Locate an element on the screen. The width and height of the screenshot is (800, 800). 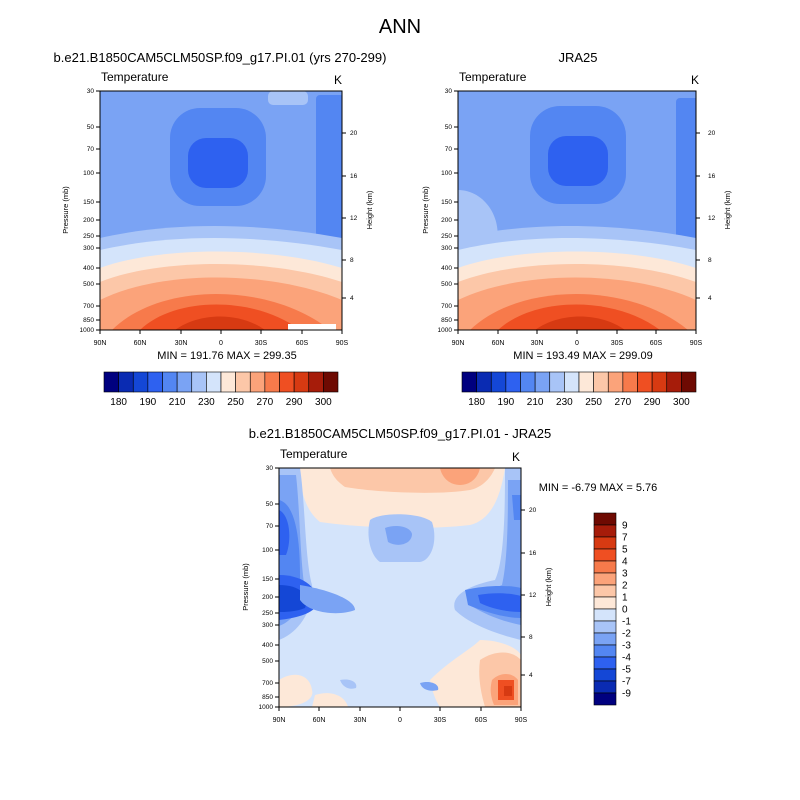
panel-obs-ytick: 300 is located at coordinates (446, 248).